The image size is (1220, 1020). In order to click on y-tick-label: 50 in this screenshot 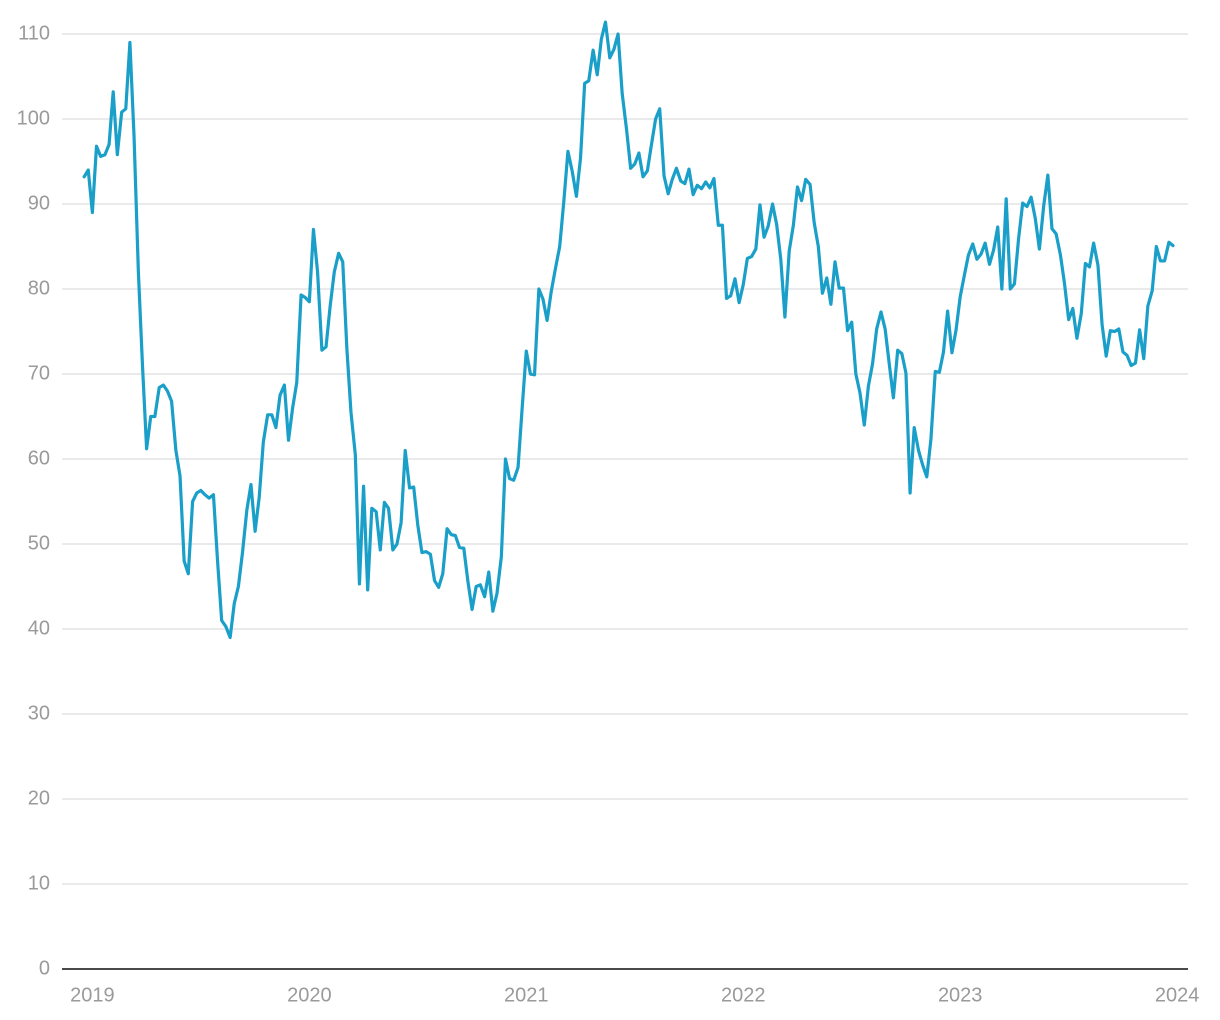, I will do `click(39, 543)`.